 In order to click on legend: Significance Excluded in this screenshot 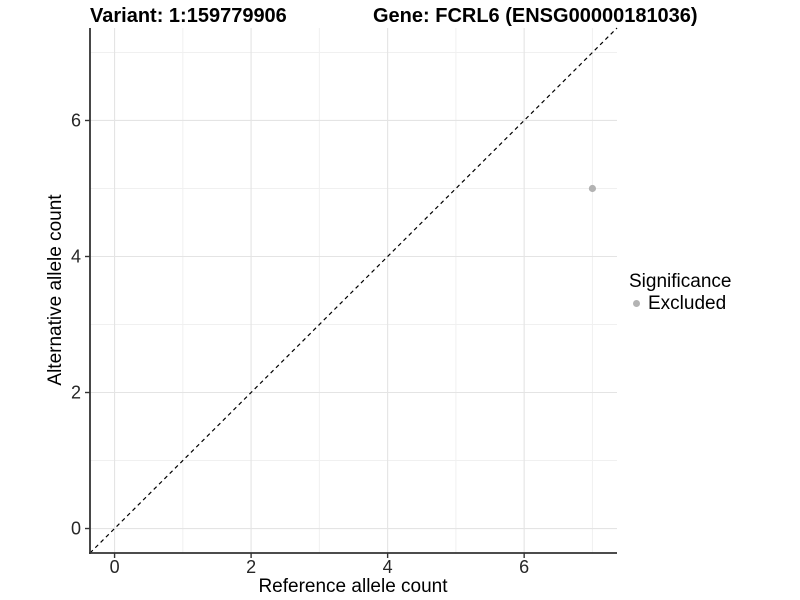, I will do `click(680, 292)`.